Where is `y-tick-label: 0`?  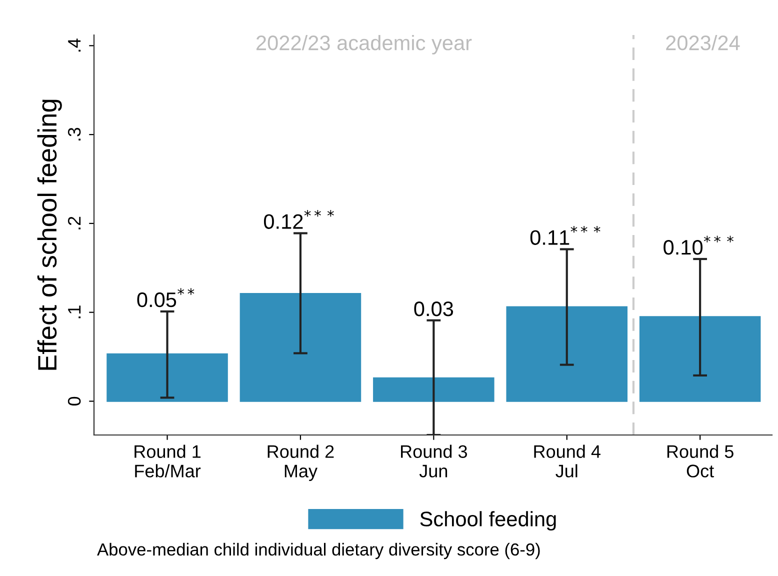
y-tick-label: 0 is located at coordinates (74, 401).